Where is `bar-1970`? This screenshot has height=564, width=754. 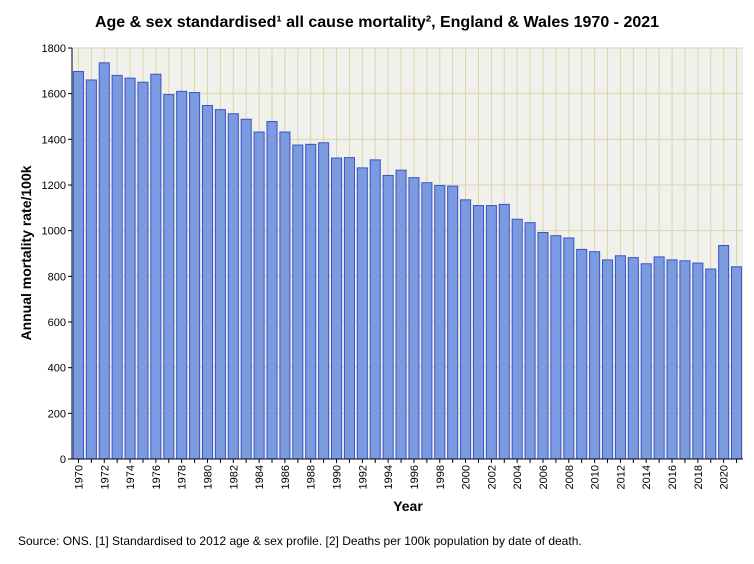
bar-1970 is located at coordinates (78, 265).